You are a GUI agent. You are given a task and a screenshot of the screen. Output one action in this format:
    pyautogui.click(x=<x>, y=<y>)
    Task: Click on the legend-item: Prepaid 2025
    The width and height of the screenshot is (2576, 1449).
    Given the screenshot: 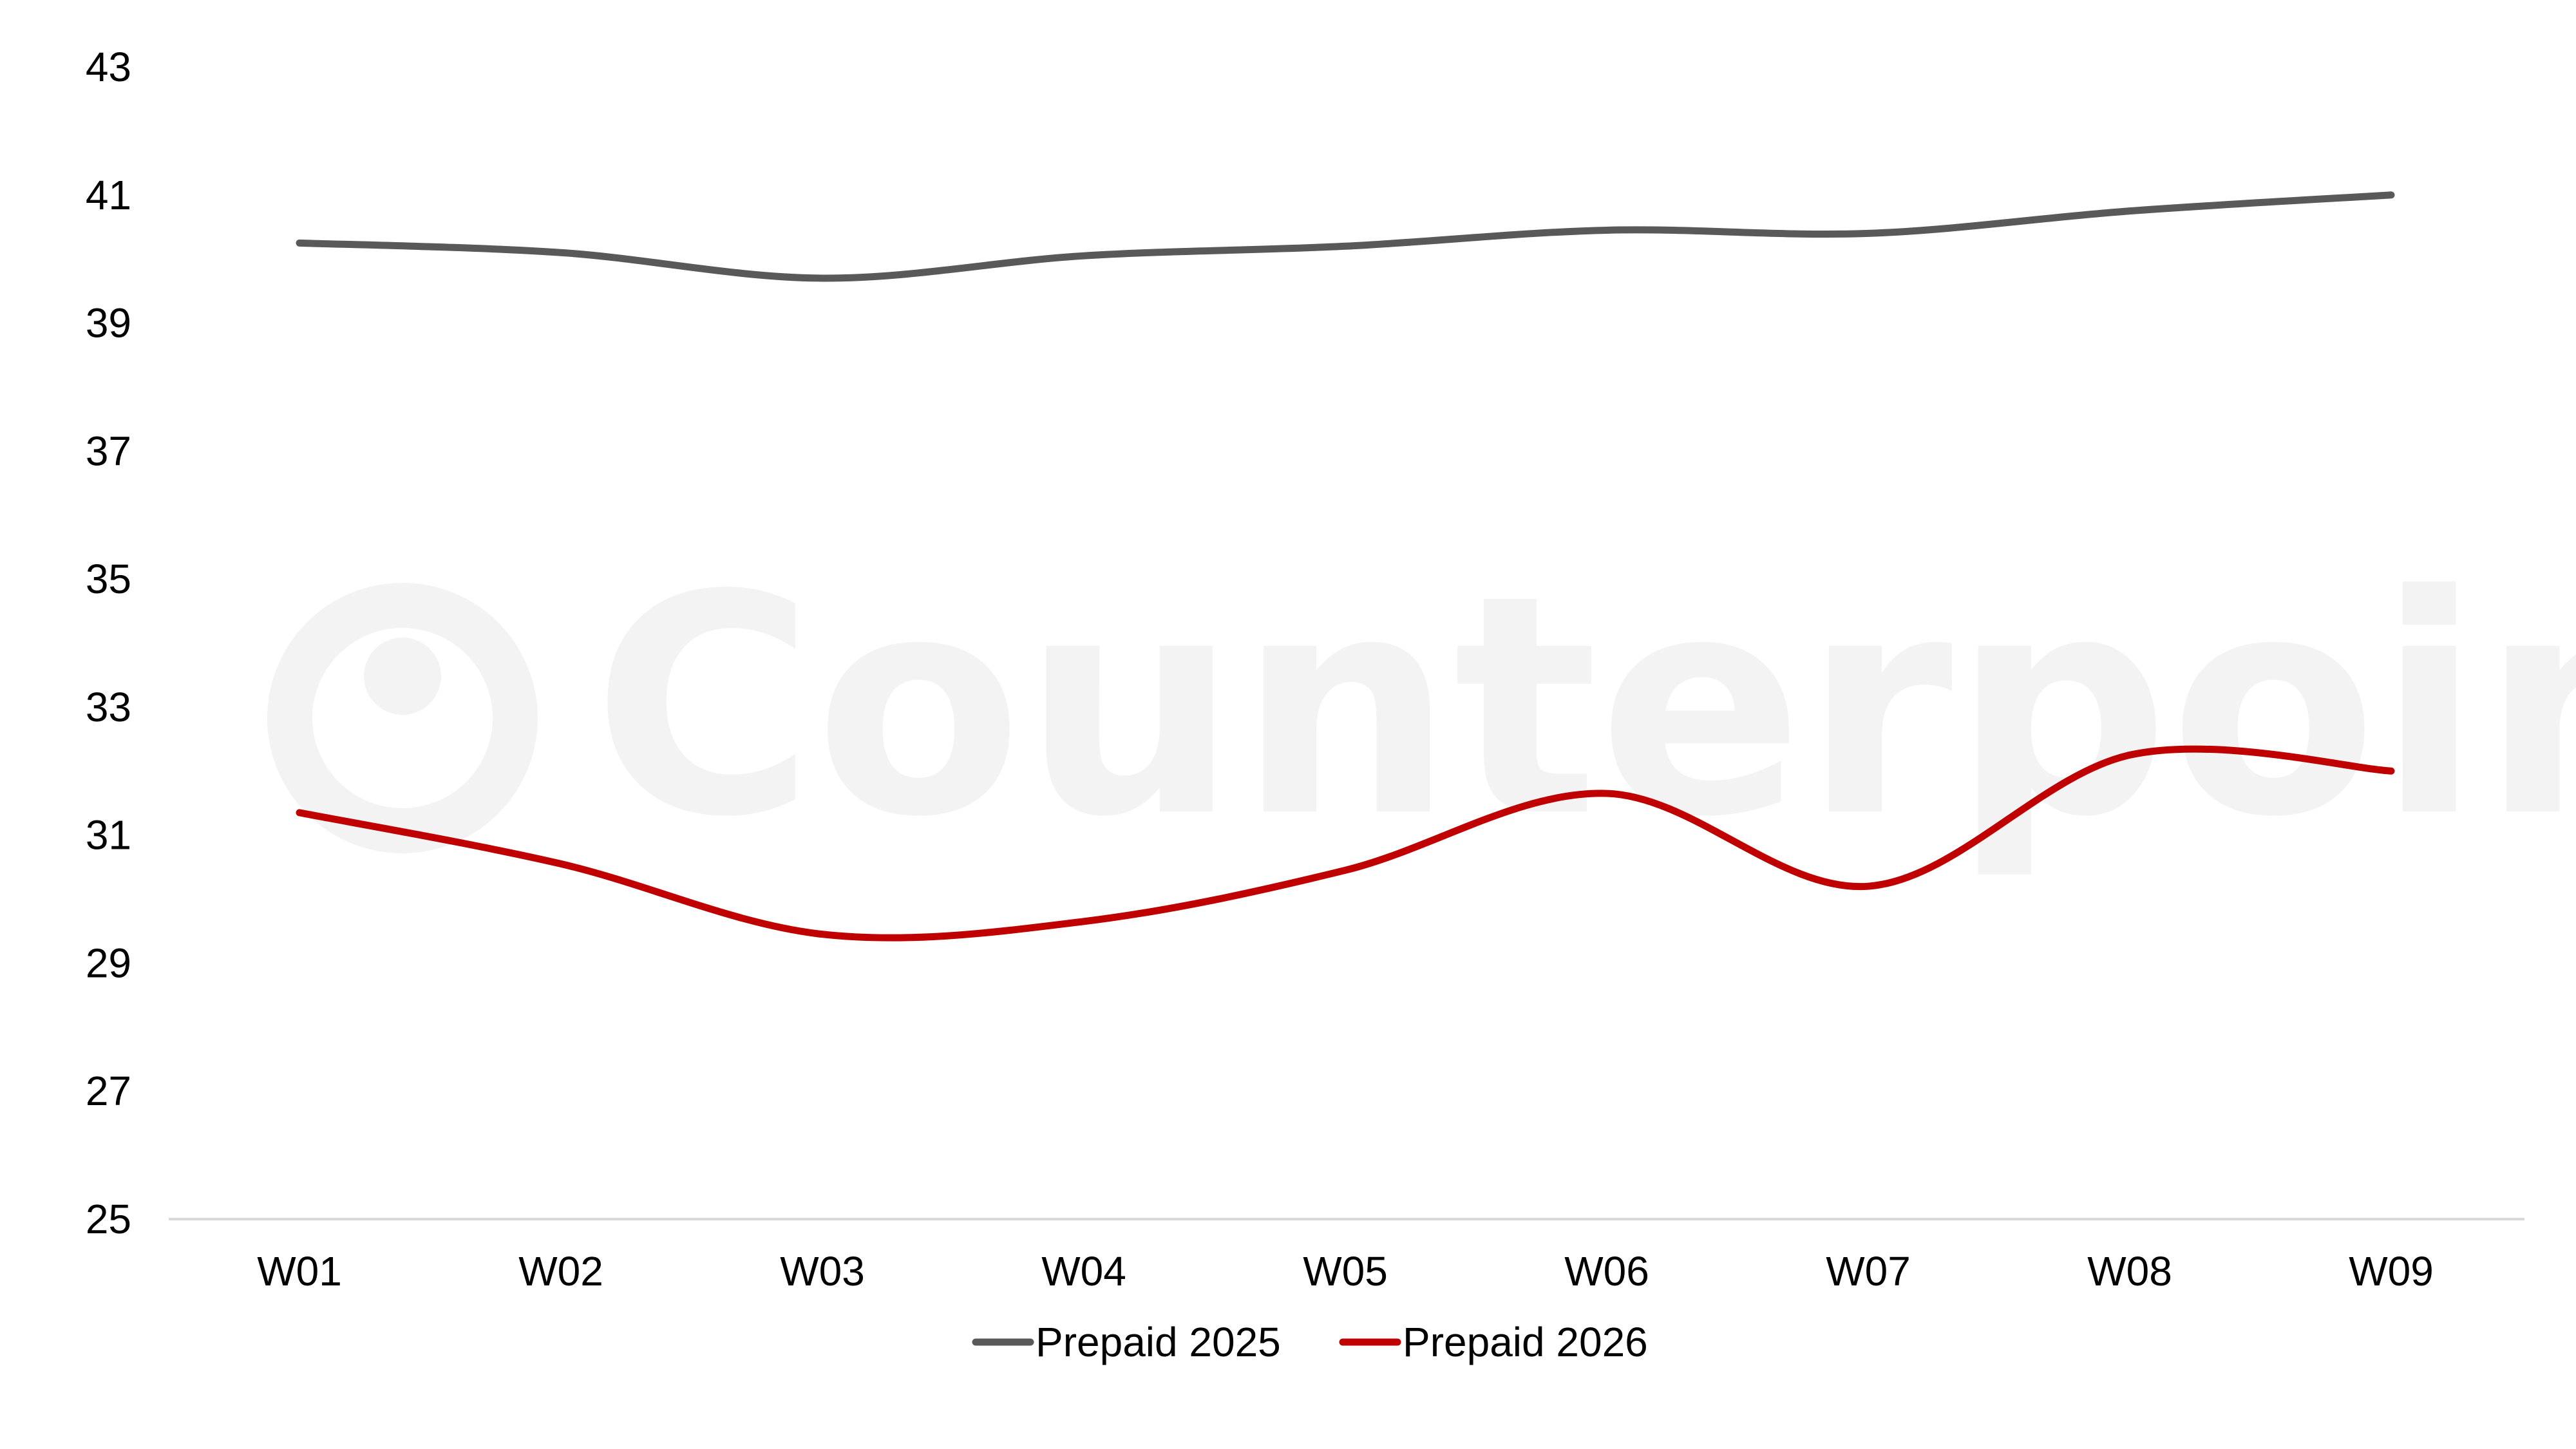 What is the action you would take?
    pyautogui.click(x=1126, y=1342)
    